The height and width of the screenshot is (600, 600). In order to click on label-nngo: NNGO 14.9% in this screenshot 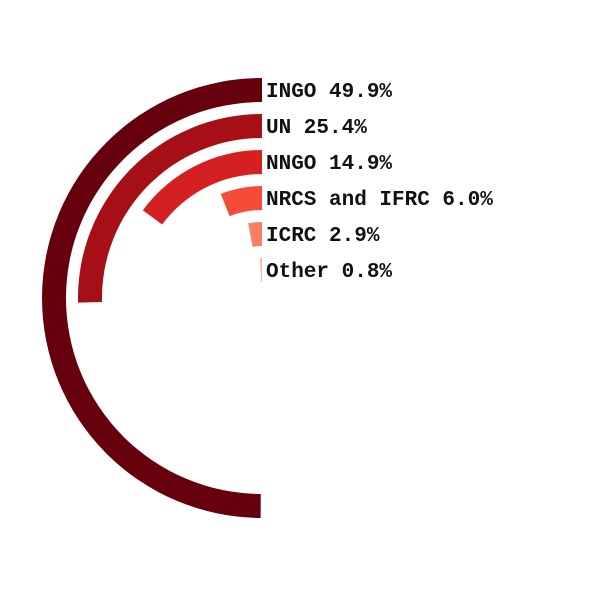, I will do `click(329, 164)`.